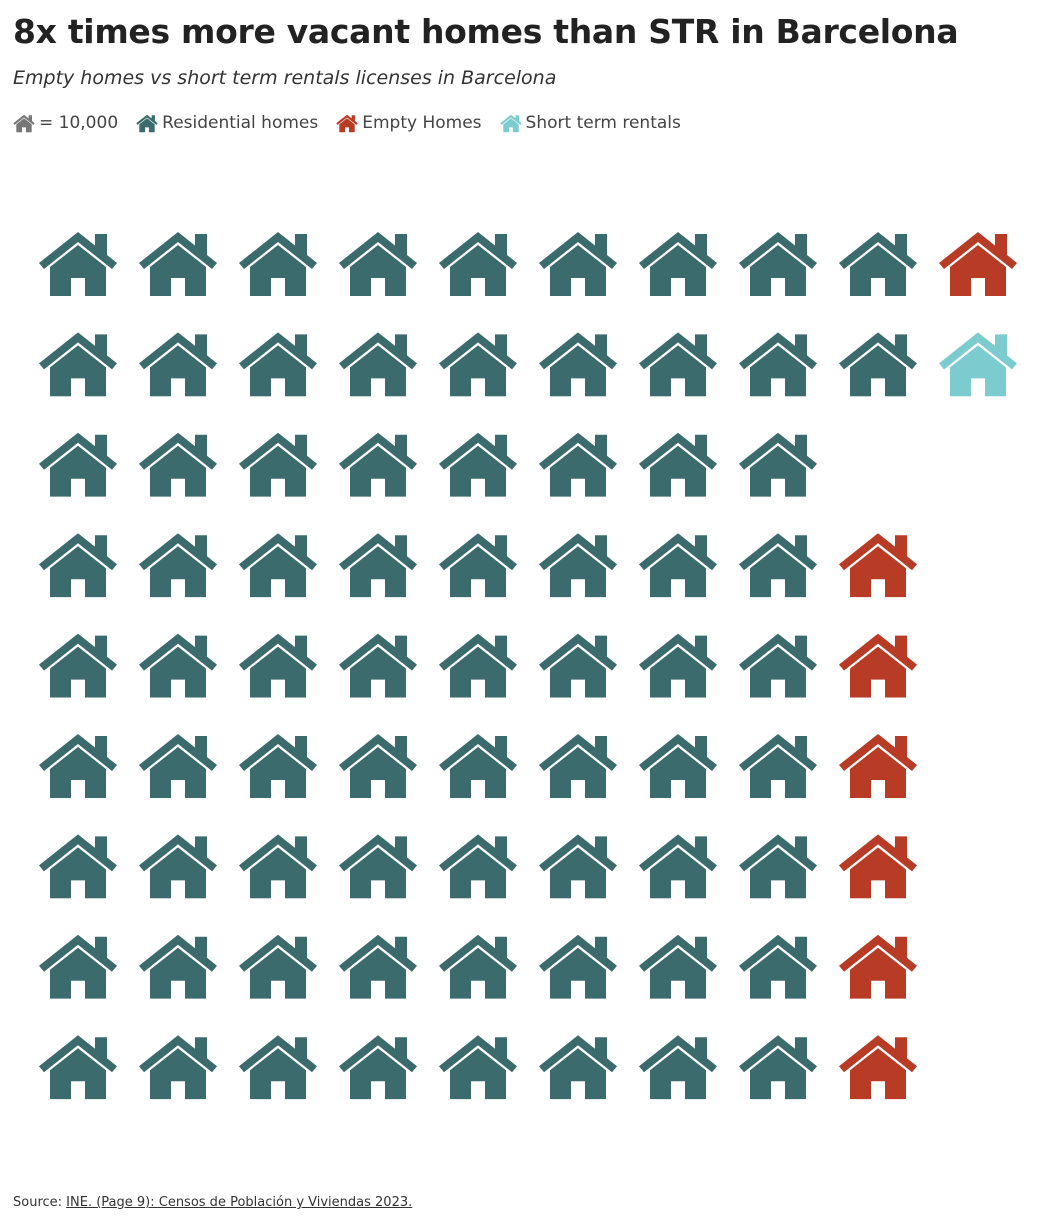  Describe the element at coordinates (422, 123) in the screenshot. I see `legend-label: Empty Homes` at that location.